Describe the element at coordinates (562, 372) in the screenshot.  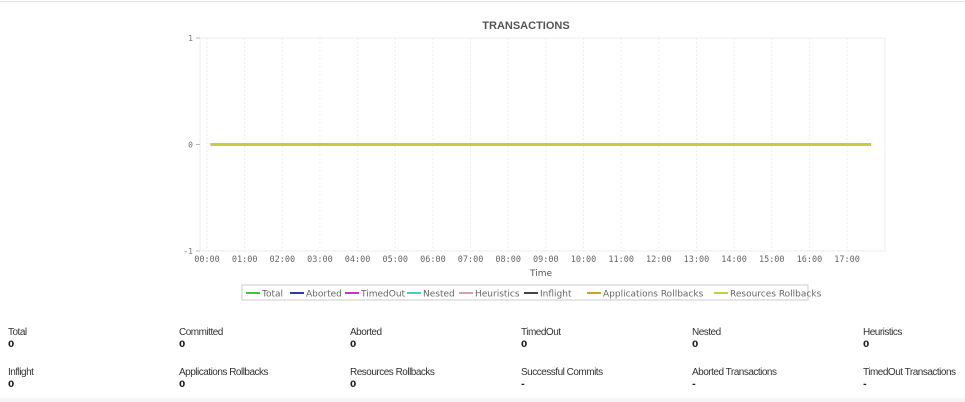
I see `stat-label: Successful Commits` at that location.